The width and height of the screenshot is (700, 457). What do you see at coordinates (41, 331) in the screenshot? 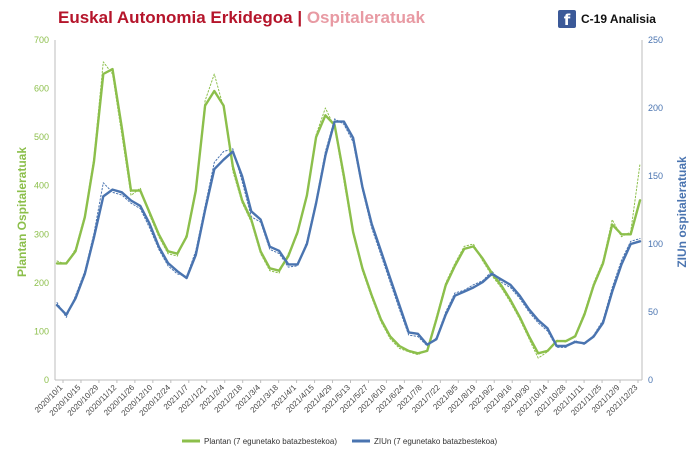
I see `y-left-tick-label: 100` at bounding box center [41, 331].